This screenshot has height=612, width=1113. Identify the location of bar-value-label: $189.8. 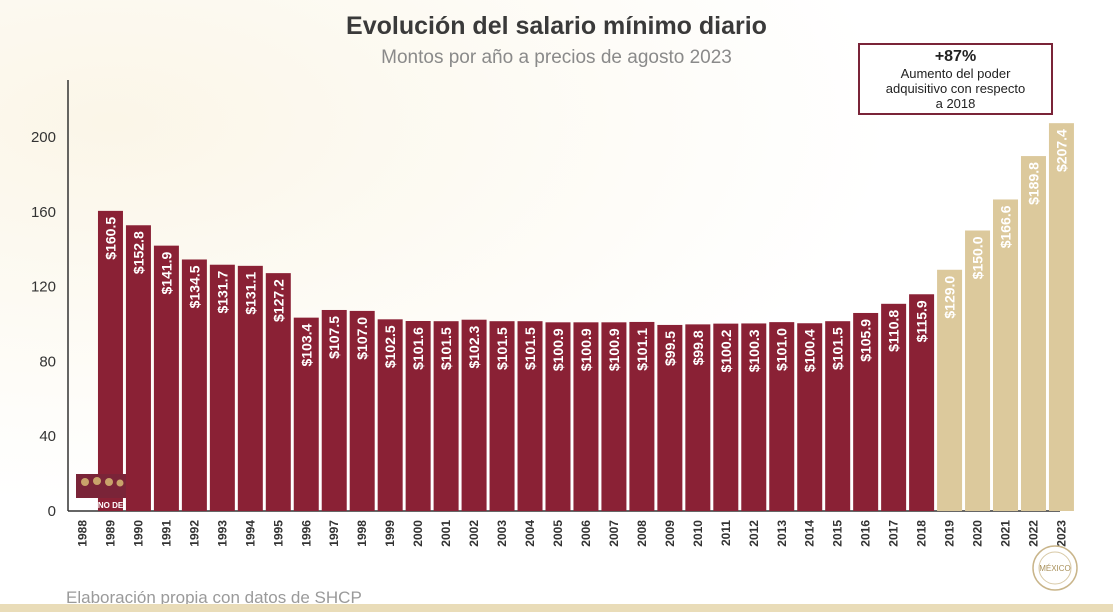
(1033, 183).